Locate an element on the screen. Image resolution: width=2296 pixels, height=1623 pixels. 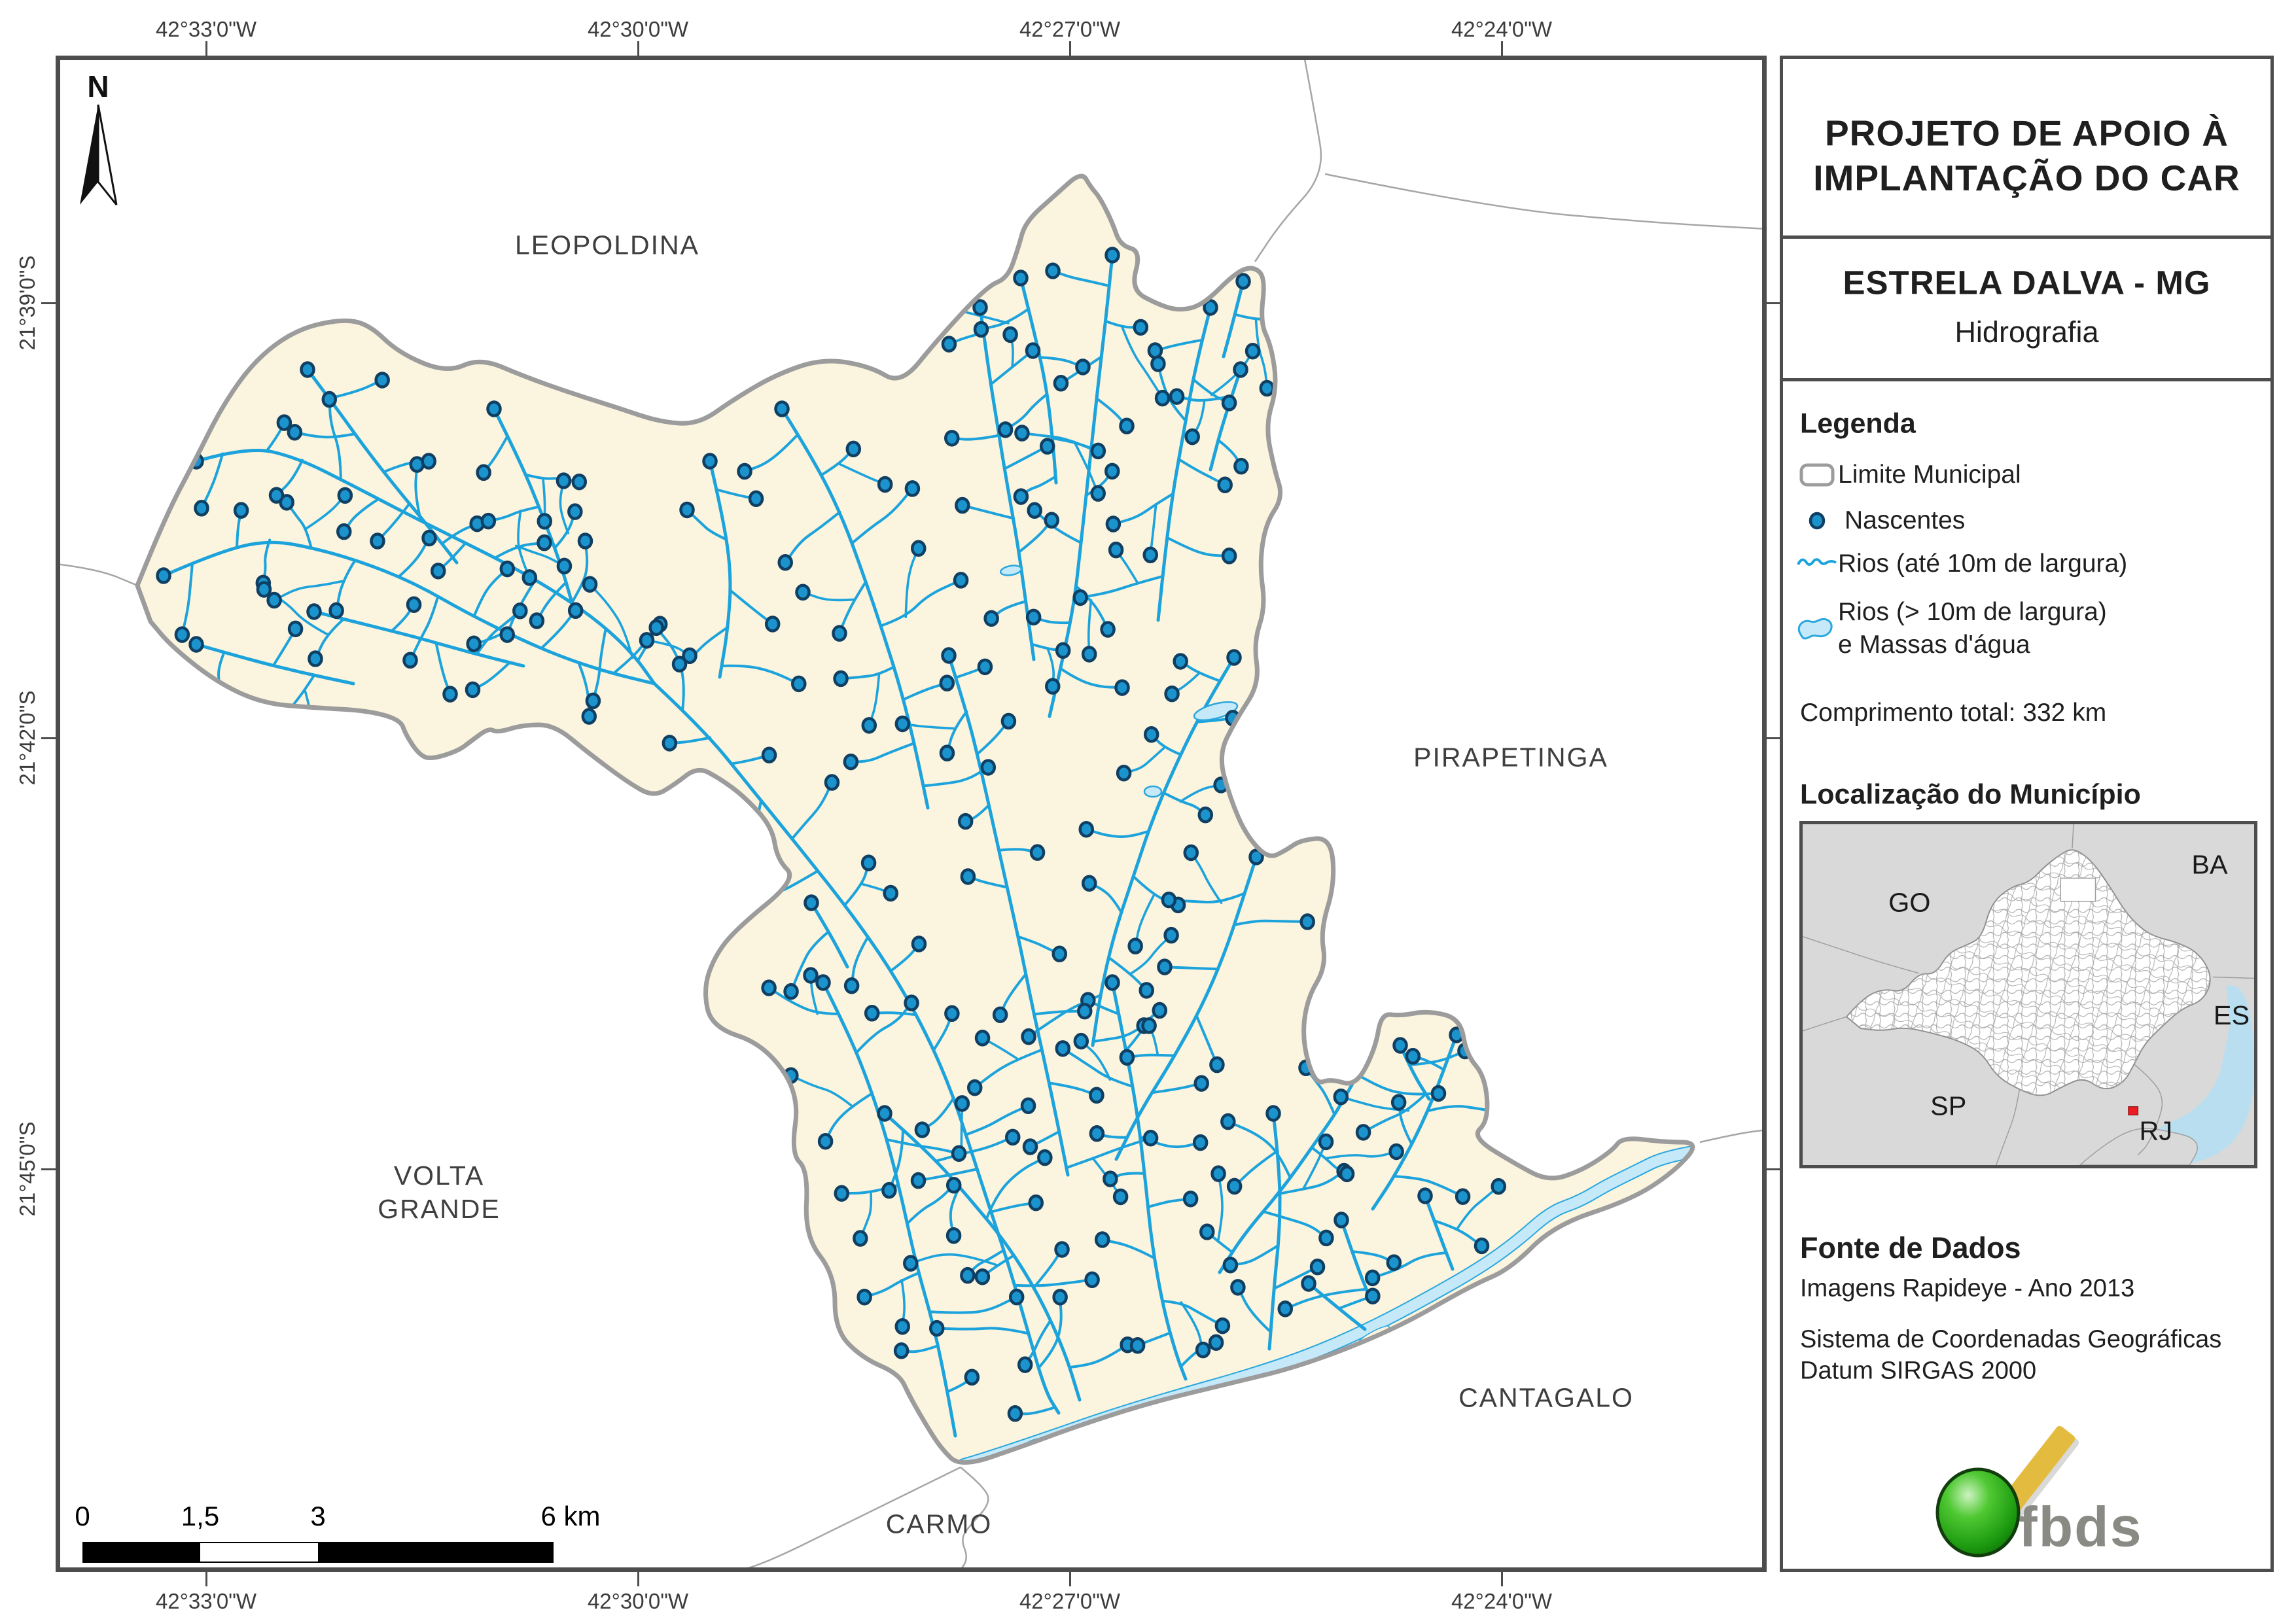
north-arrow: N is located at coordinates (99, 138).